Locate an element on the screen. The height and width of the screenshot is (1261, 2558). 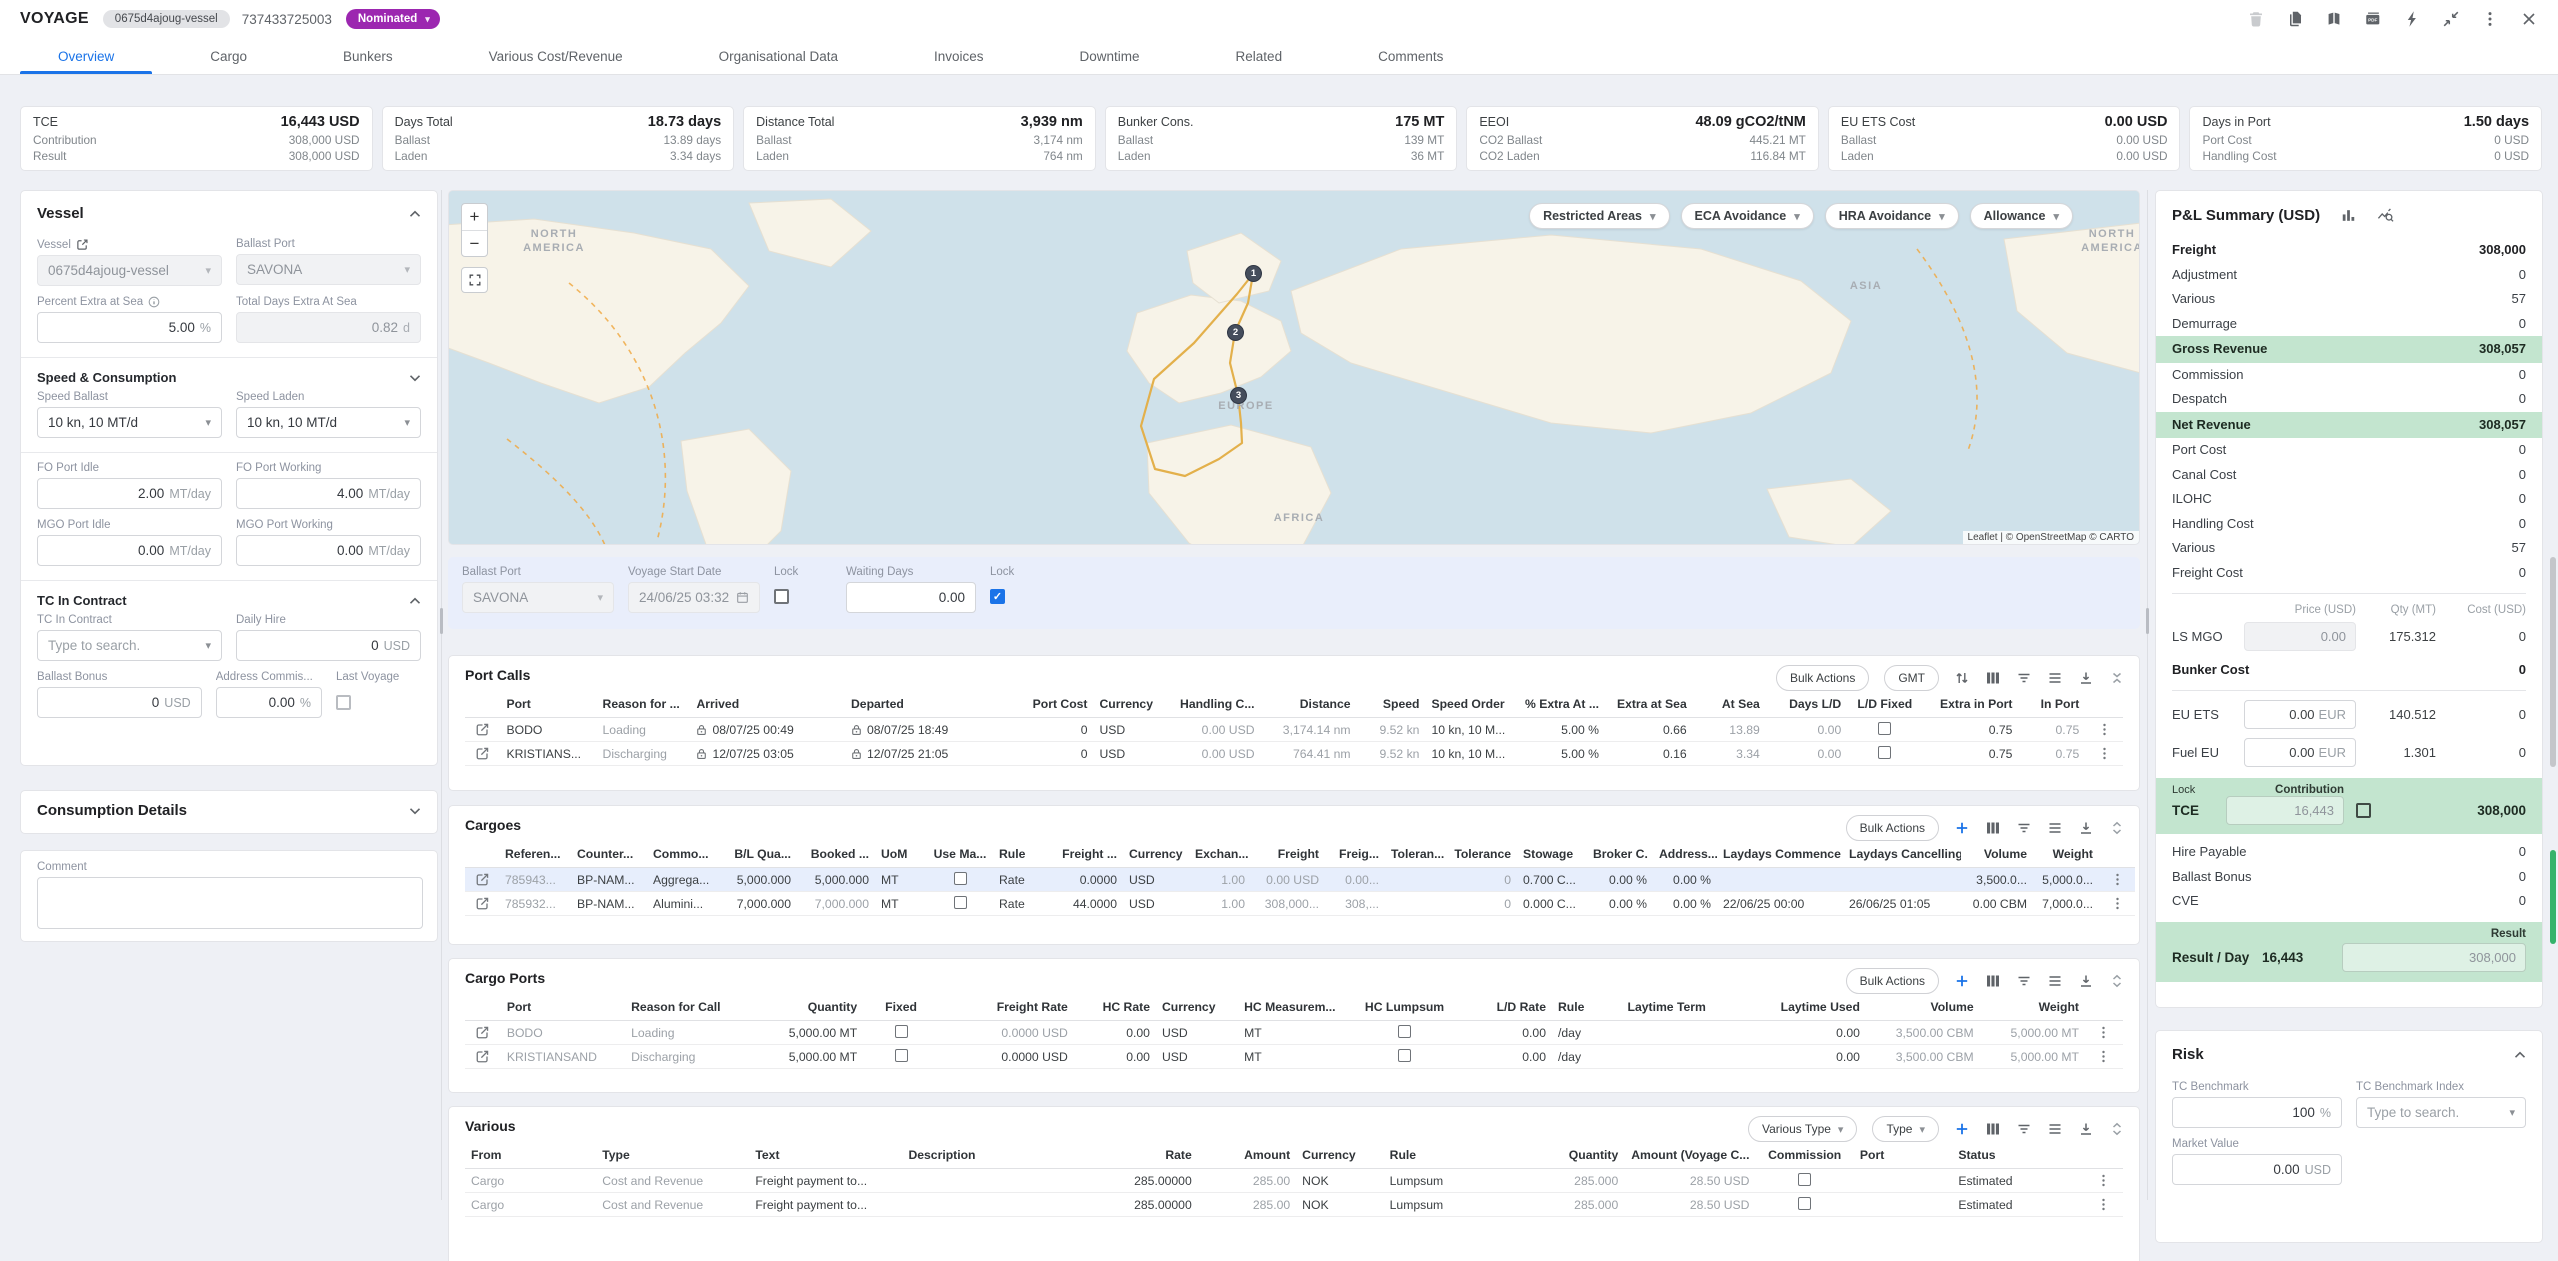
left-panel-resizer is located at coordinates (441, 695).